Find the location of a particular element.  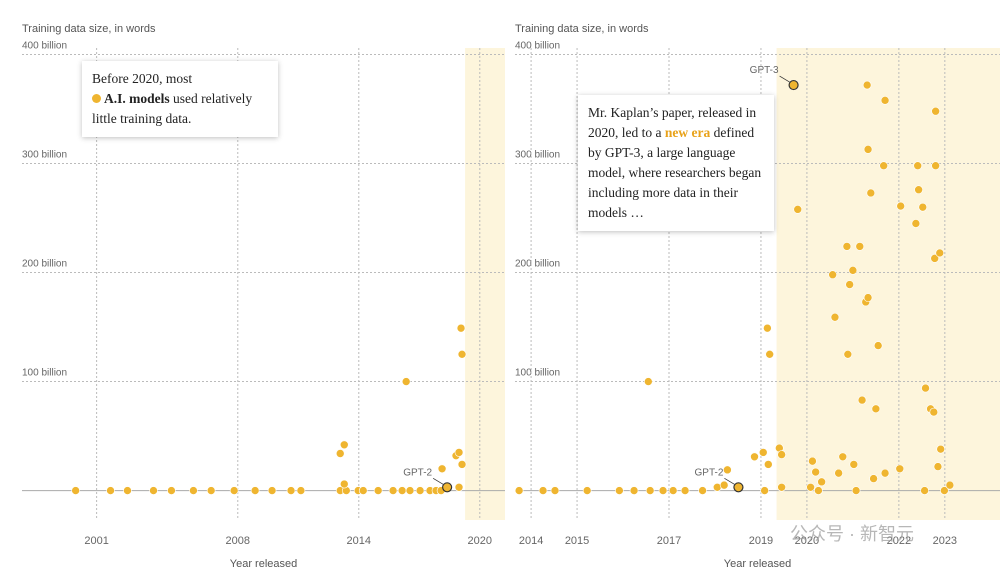

point-label: GPT-3 is located at coordinates (764, 70).